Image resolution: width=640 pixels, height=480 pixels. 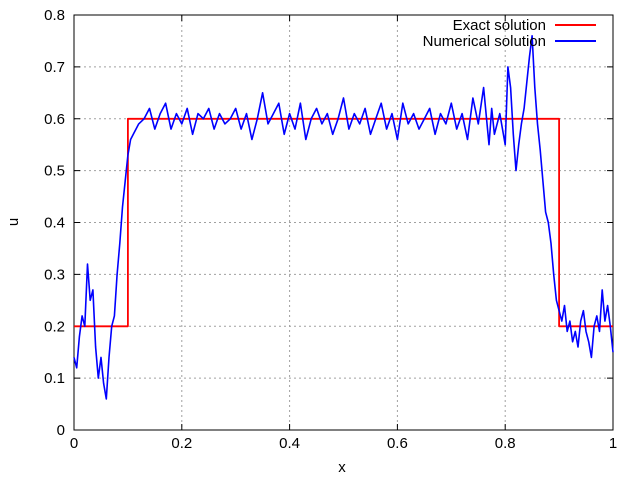 I want to click on y-tick-label: 0.2, so click(x=54, y=326).